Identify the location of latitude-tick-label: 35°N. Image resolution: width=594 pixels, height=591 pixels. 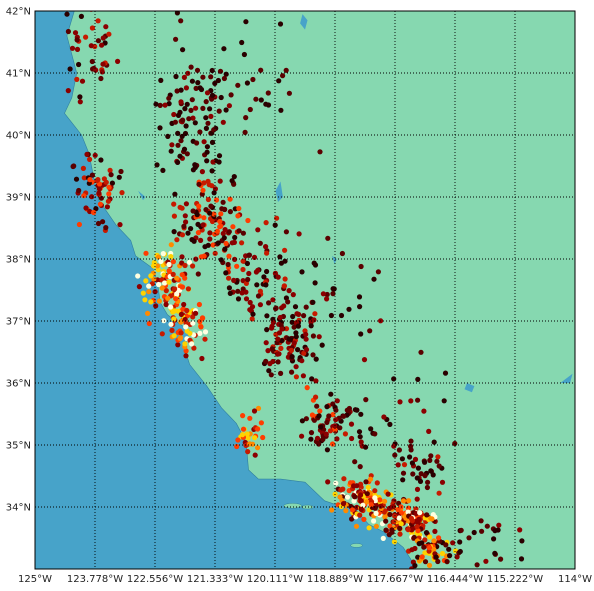
(18, 446).